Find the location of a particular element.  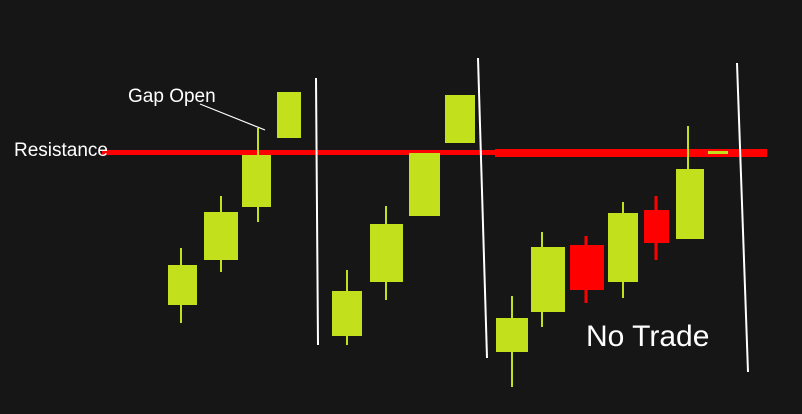

arrow is located at coordinates (232, 117).